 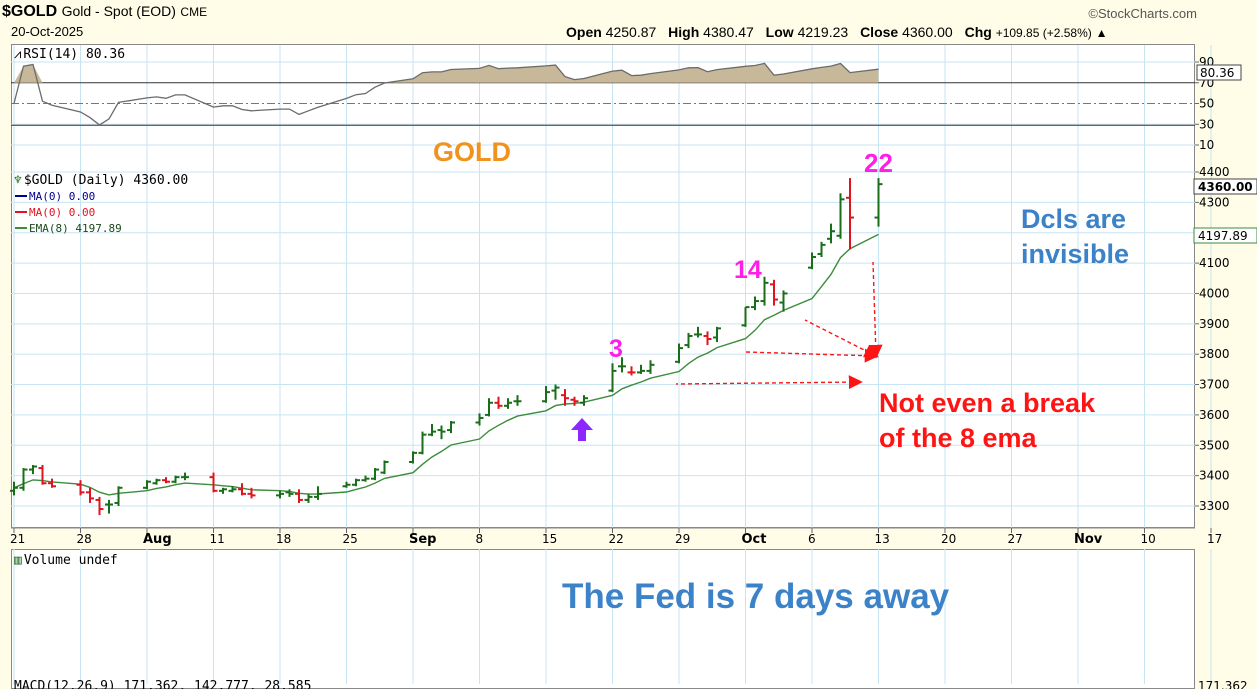 I want to click on x-tick-label: 20, so click(x=948, y=539).